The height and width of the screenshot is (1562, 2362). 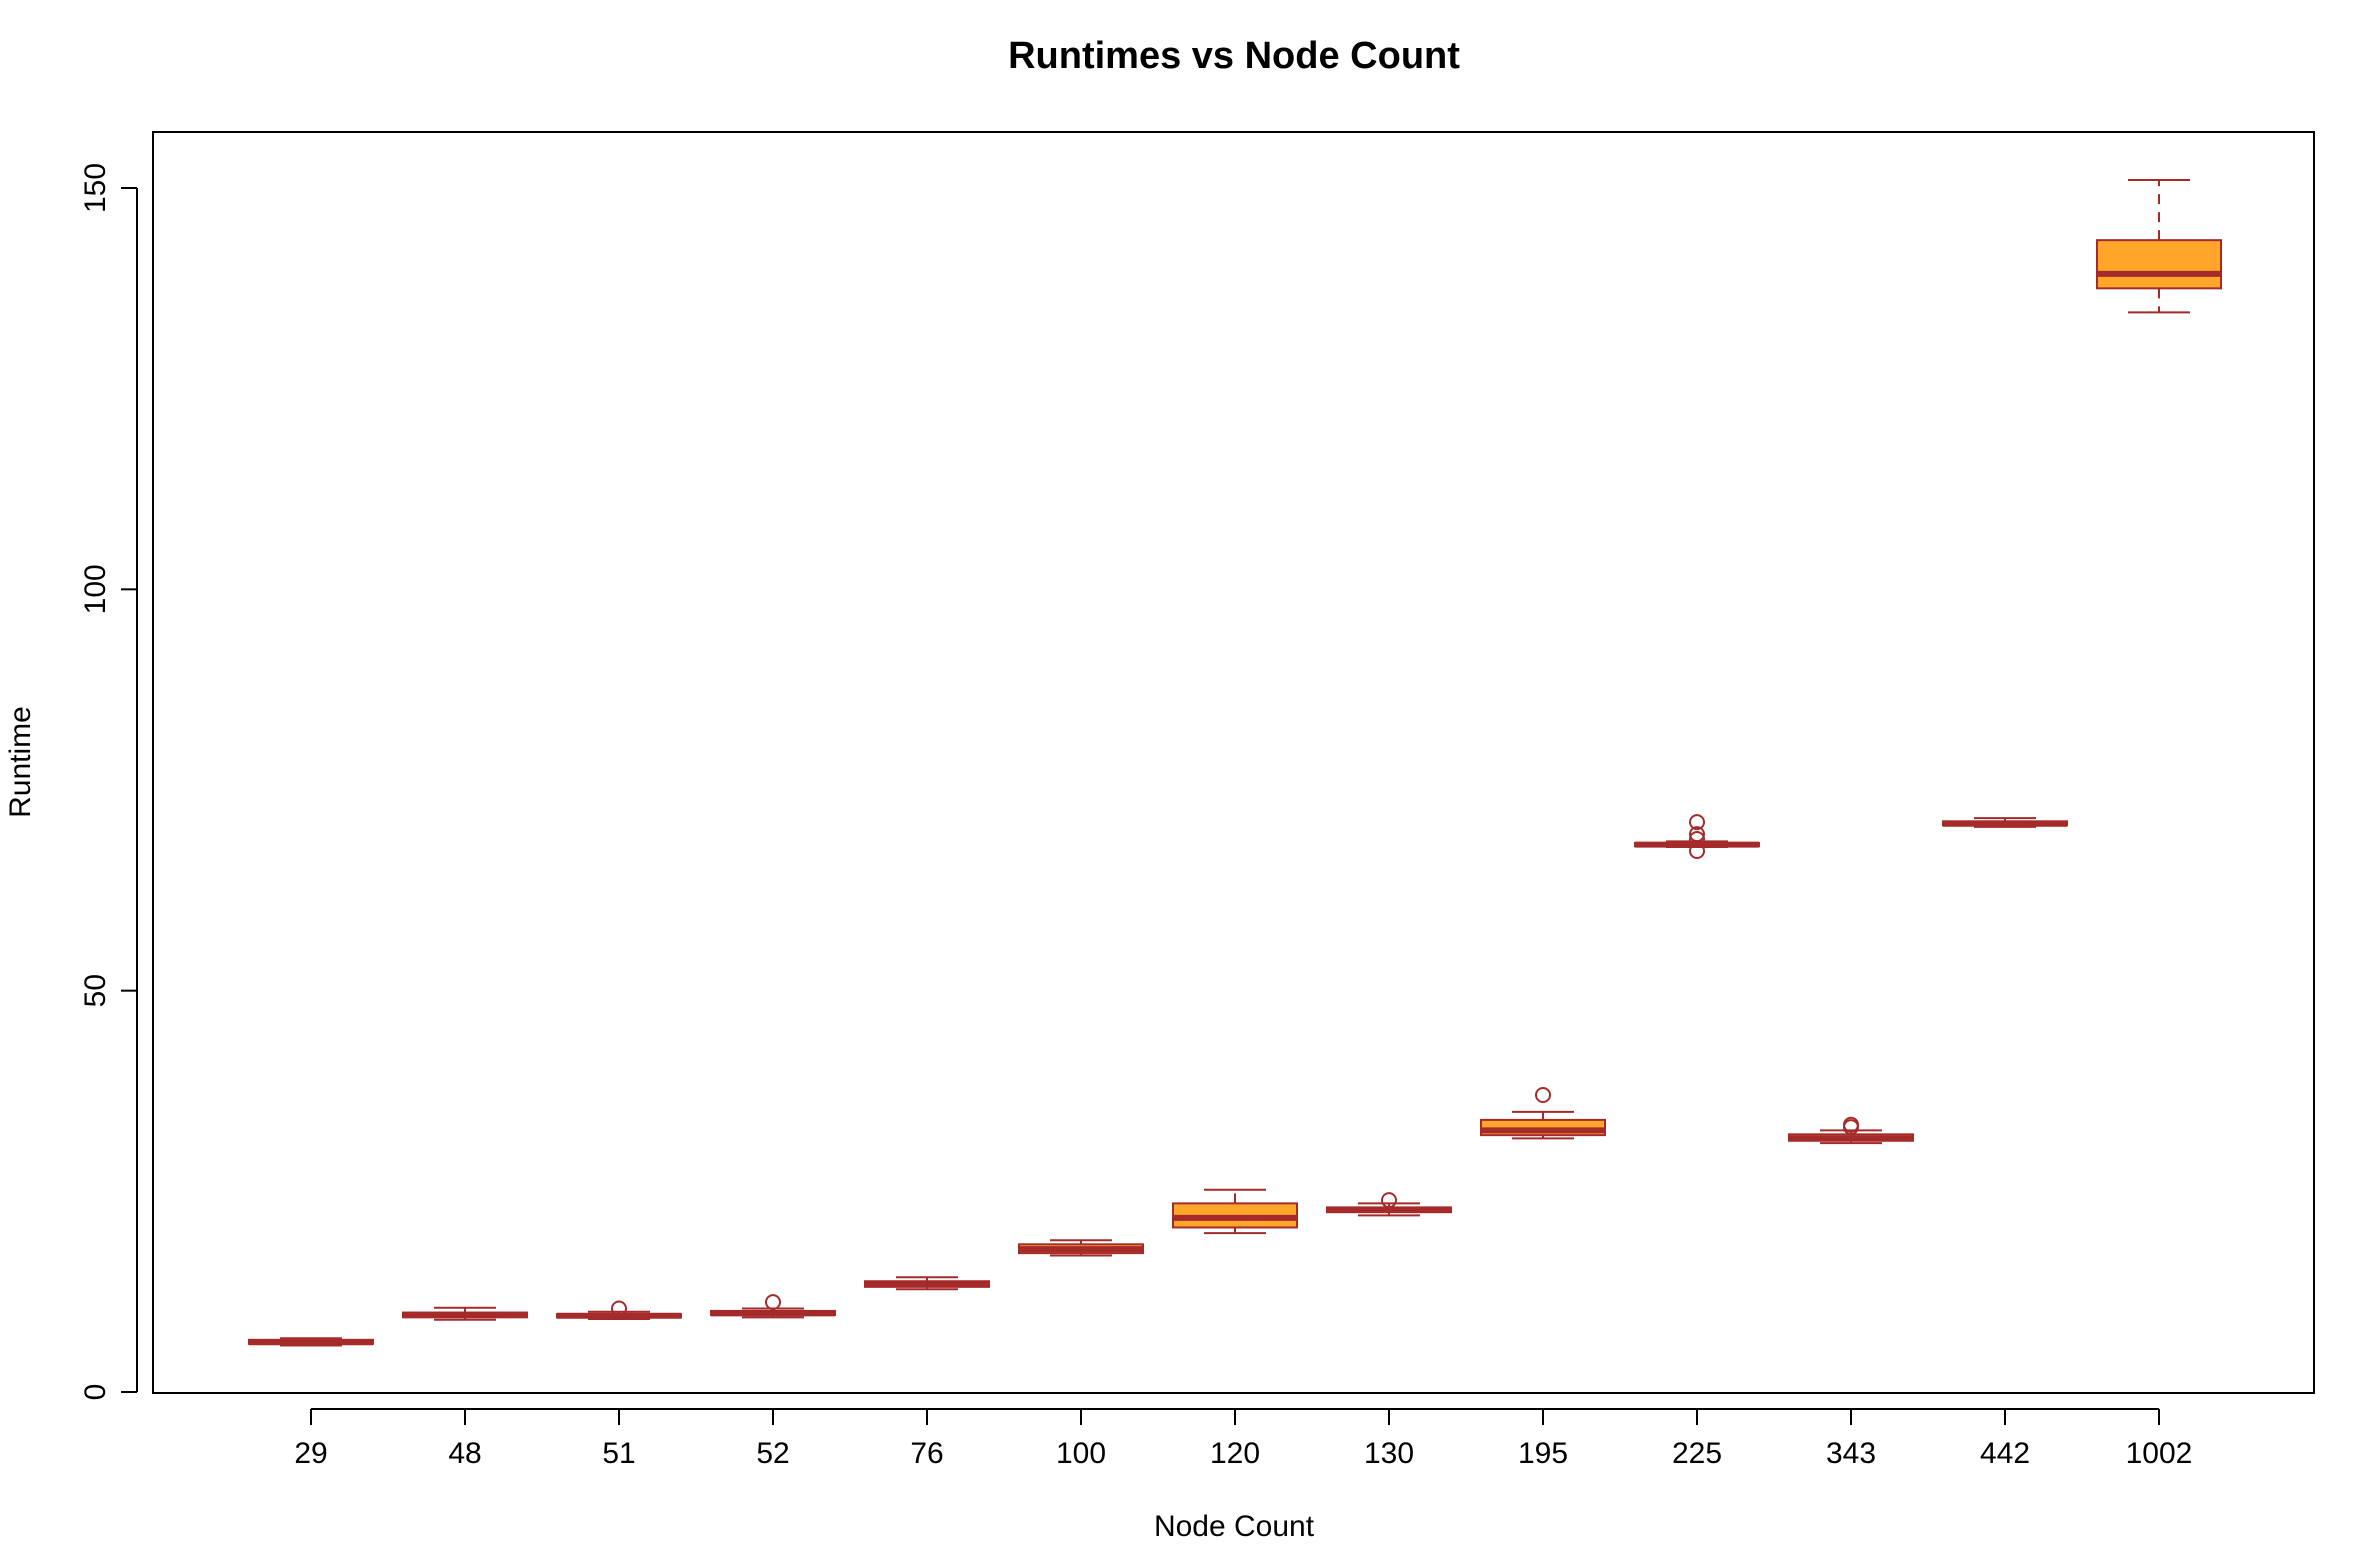 I want to click on x-axis: 29 48 51 52 76 100 120 130 195 225 343 442 1002, so click(x=1243, y=1439).